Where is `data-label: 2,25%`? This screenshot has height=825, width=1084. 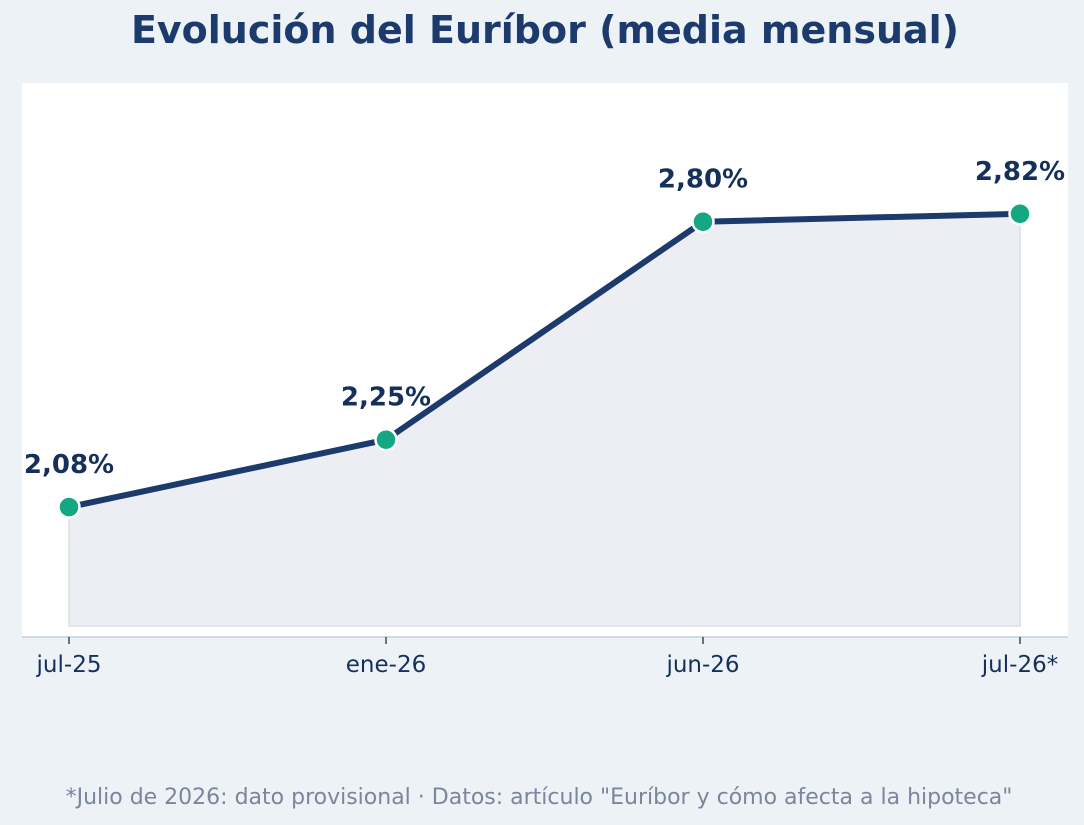
data-label: 2,25% is located at coordinates (386, 398).